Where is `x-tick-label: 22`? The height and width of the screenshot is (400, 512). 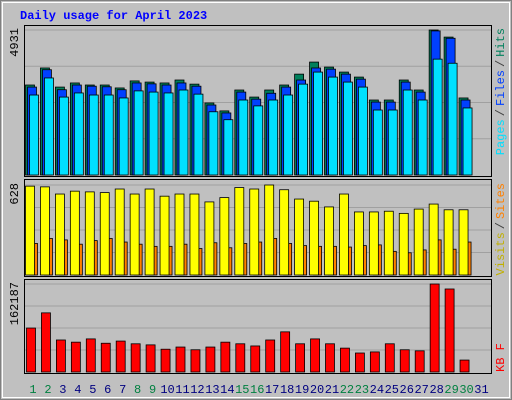 x-tick-label: 22 is located at coordinates (347, 390).